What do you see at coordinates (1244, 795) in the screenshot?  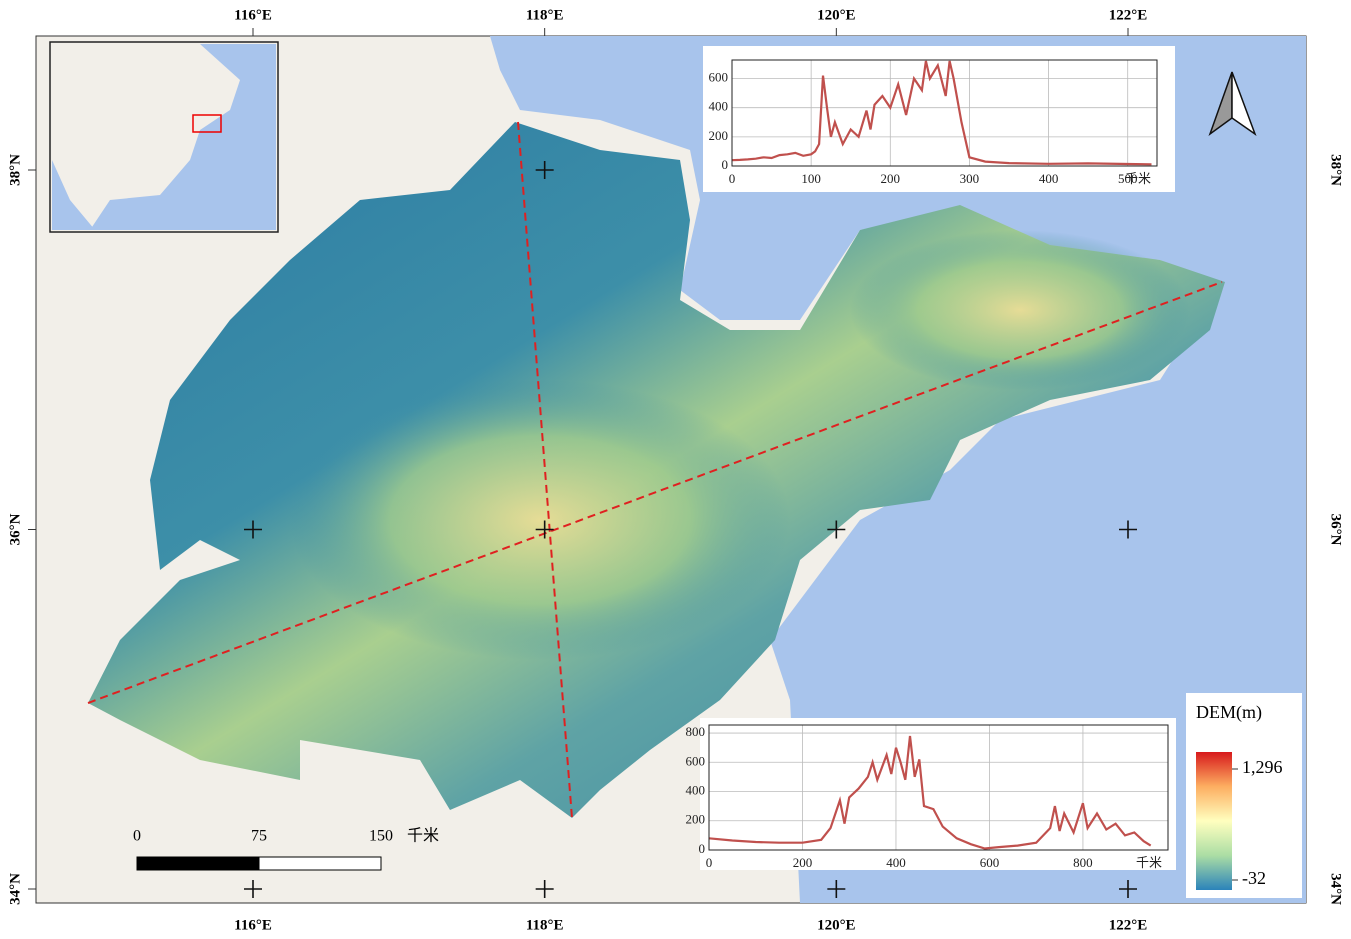 I see `legend: DEM(m) 1,296 -32` at bounding box center [1244, 795].